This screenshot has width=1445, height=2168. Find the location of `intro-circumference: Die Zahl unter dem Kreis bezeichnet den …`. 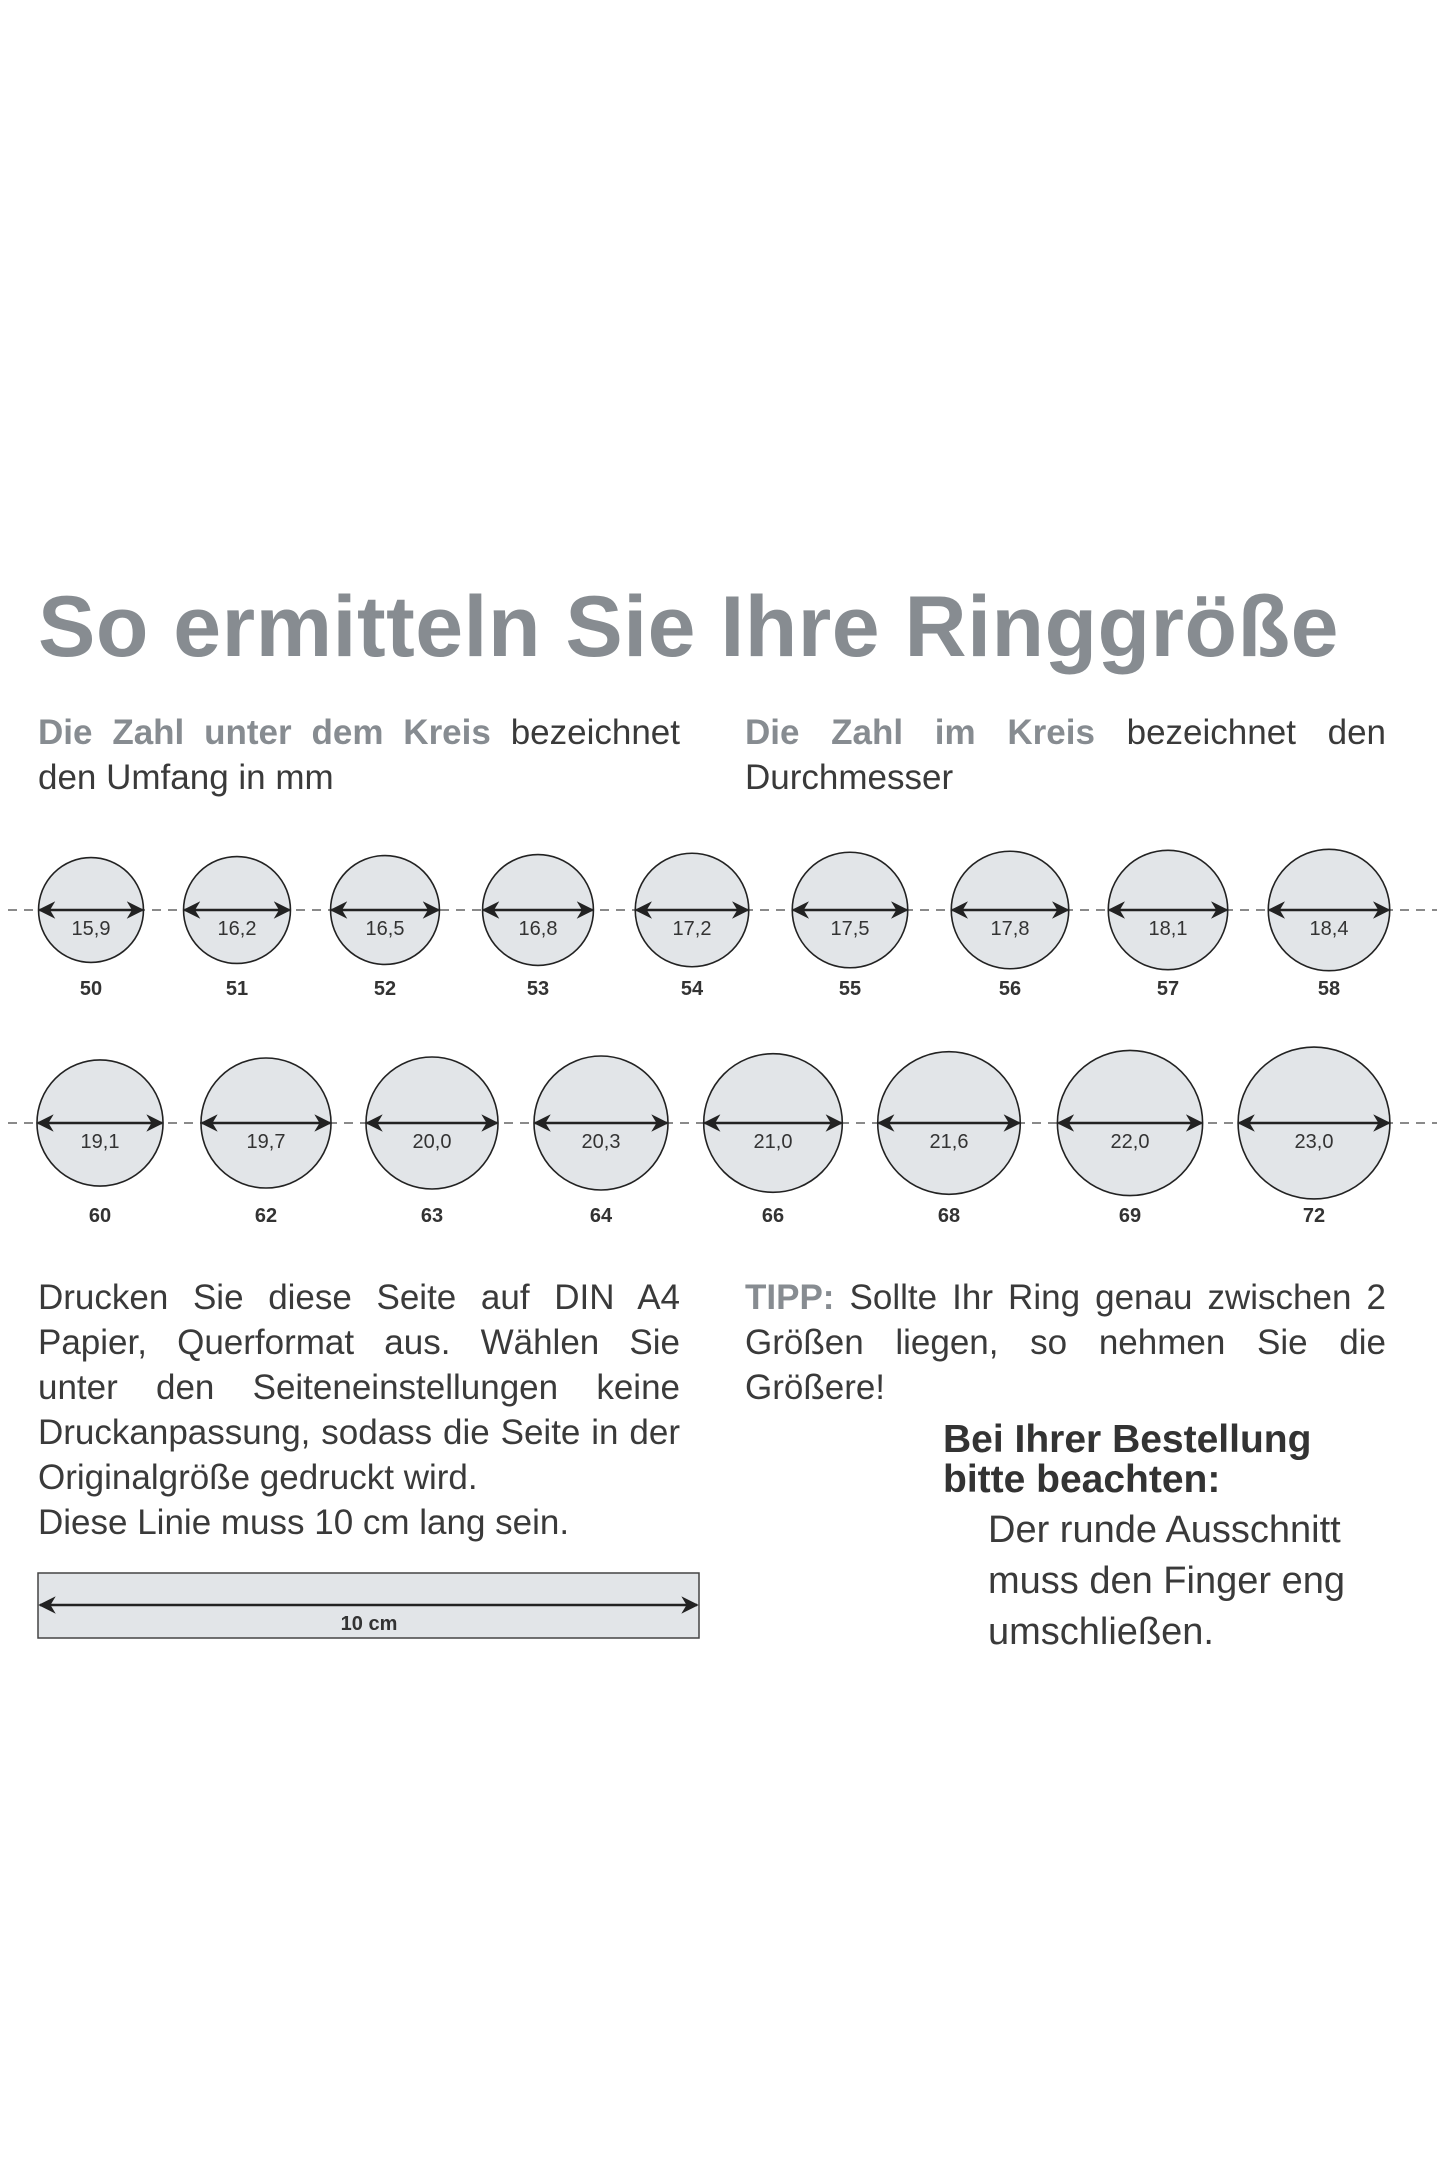

intro-circumference: Die Zahl unter dem Kreis bezeichnet den … is located at coordinates (359, 755).